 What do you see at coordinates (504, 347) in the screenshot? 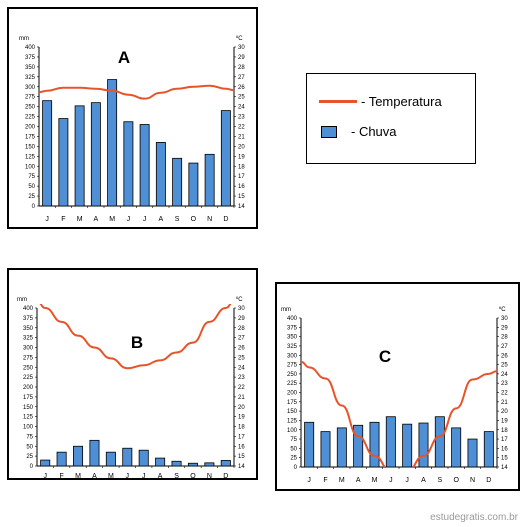
I see `right-tick-label: 27` at bounding box center [504, 347].